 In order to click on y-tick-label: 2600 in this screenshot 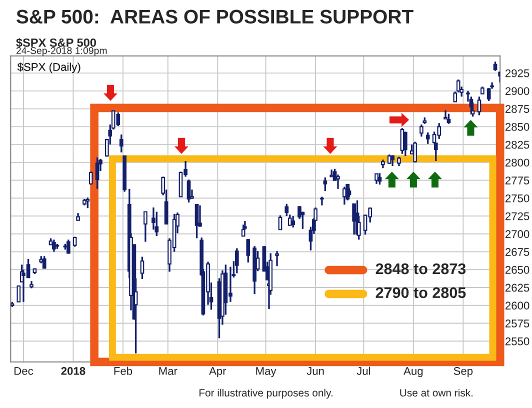, I will do `click(518, 306)`.